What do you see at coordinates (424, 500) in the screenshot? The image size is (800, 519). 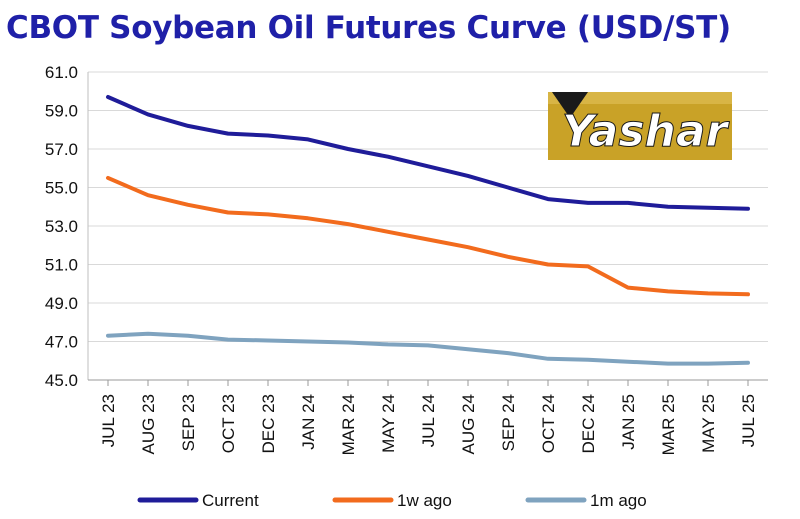 I see `legend-label: 1w ago` at bounding box center [424, 500].